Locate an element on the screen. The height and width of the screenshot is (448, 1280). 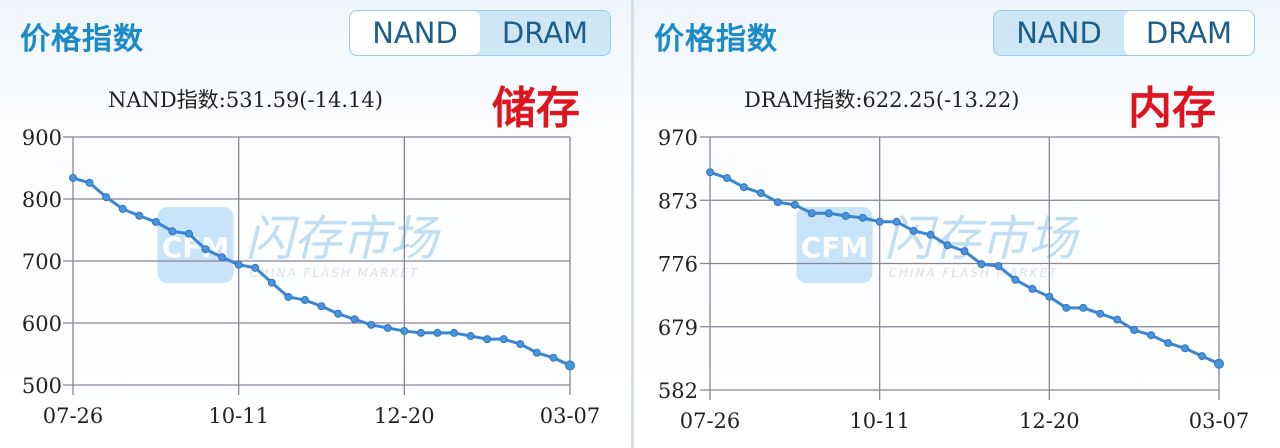
watermark-cn: 闪存市场 is located at coordinates (343, 239).